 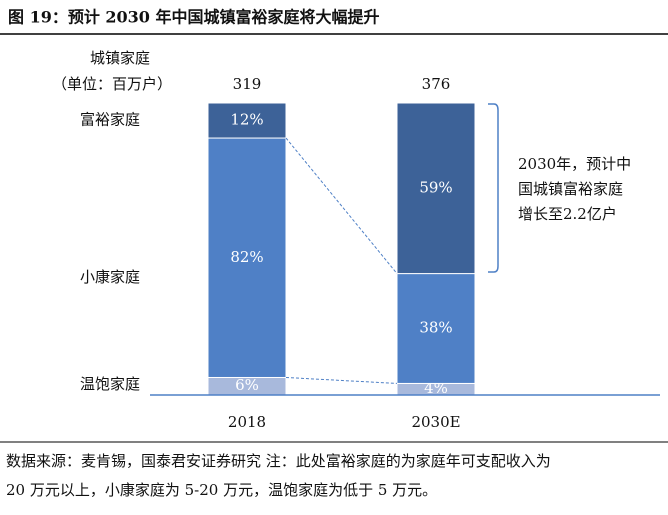 What do you see at coordinates (247, 422) in the screenshot?
I see `x-tick-label: 2018` at bounding box center [247, 422].